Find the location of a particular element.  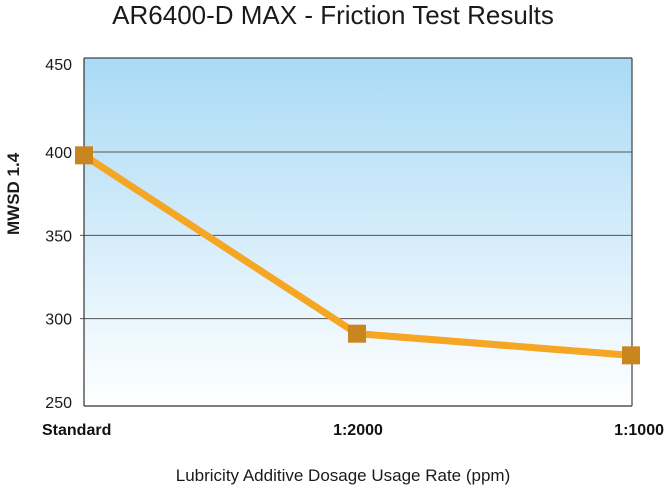

y-tick-label: 300 is located at coordinates (58, 320).